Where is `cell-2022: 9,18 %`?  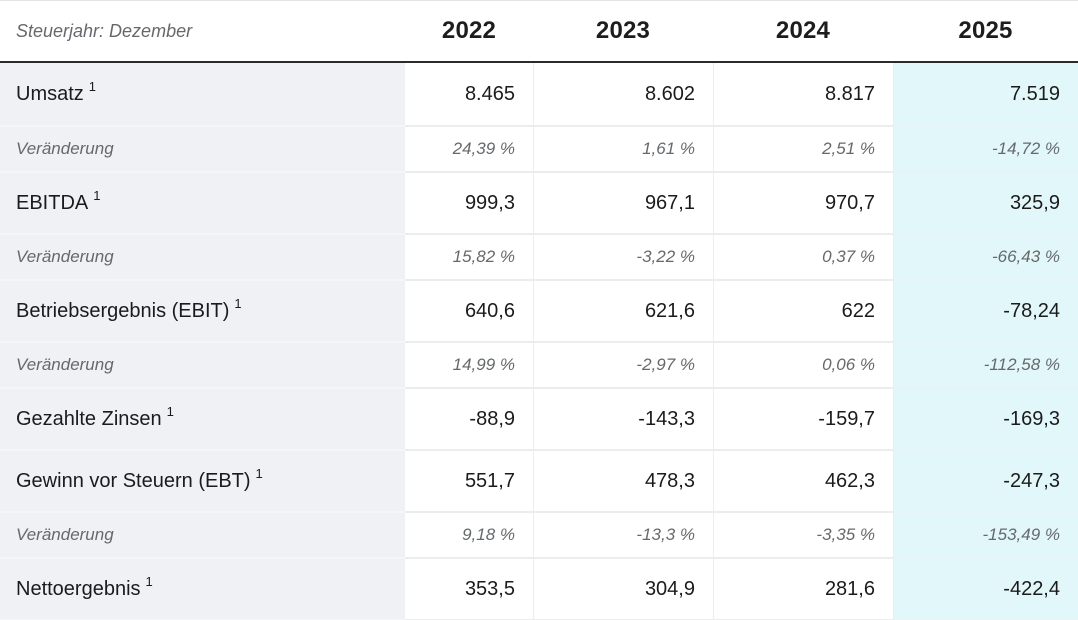 cell-2022: 9,18 % is located at coordinates (469, 534).